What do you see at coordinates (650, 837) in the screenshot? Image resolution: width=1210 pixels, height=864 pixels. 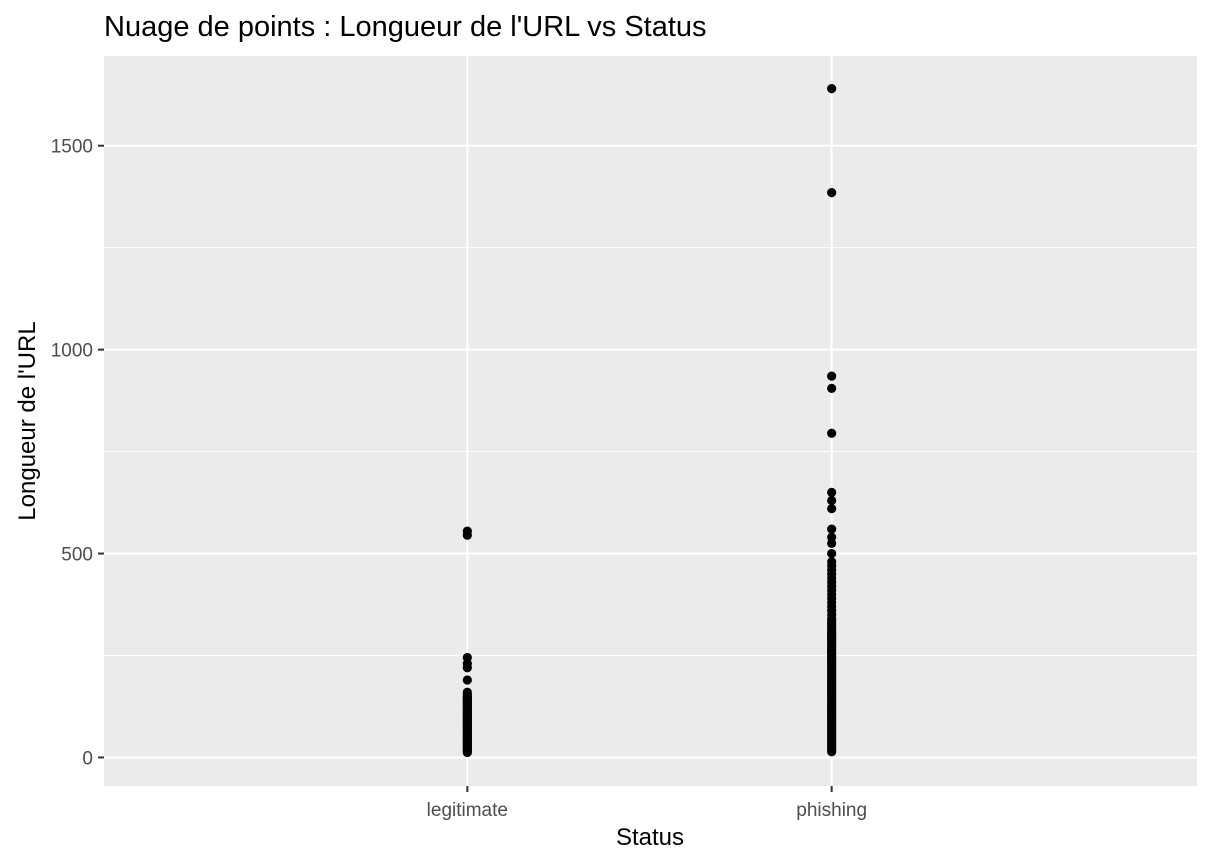 I see `x-axis-title: Status` at bounding box center [650, 837].